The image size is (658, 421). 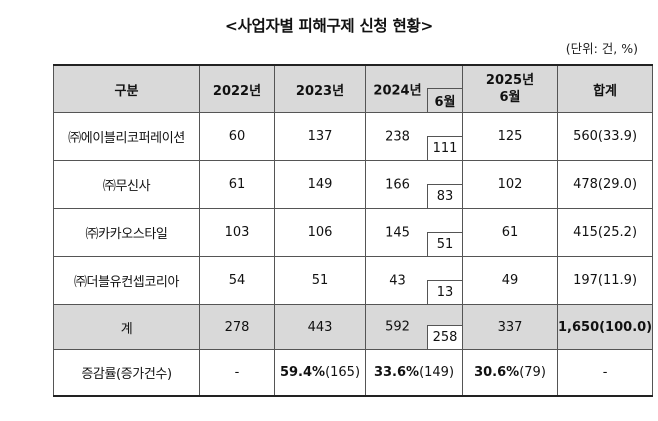 What do you see at coordinates (510, 232) in the screenshot?
I see `cell-2025-june: 61` at bounding box center [510, 232].